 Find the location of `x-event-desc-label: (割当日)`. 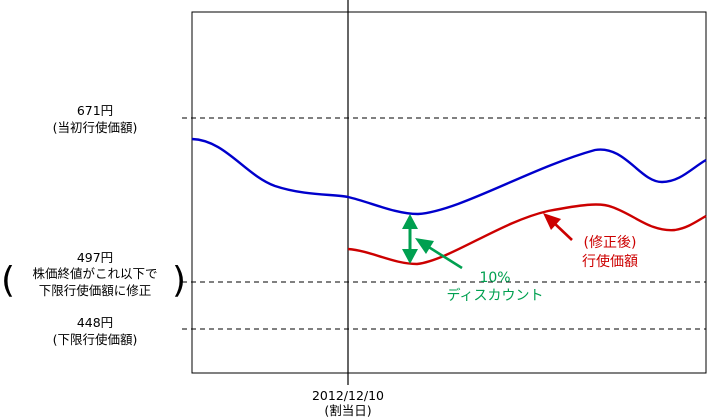

x-event-desc-label: (割当日) is located at coordinates (348, 410).